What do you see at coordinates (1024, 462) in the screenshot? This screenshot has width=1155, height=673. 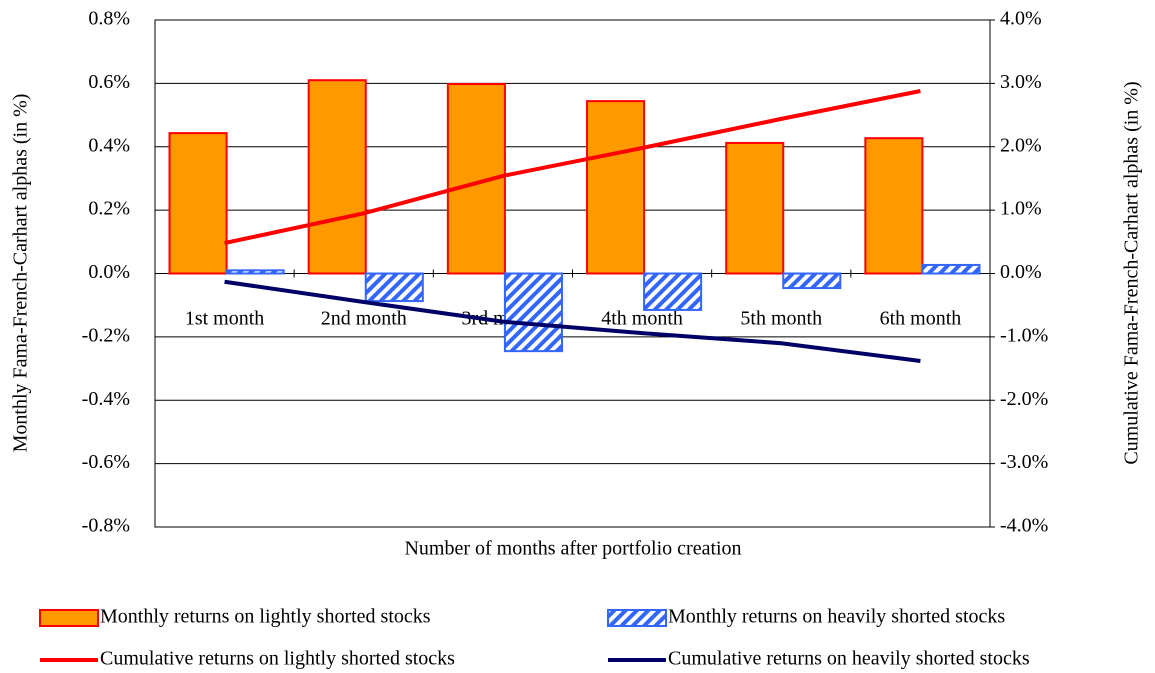 I see `y2-tick-label: -3.0%` at bounding box center [1024, 462].